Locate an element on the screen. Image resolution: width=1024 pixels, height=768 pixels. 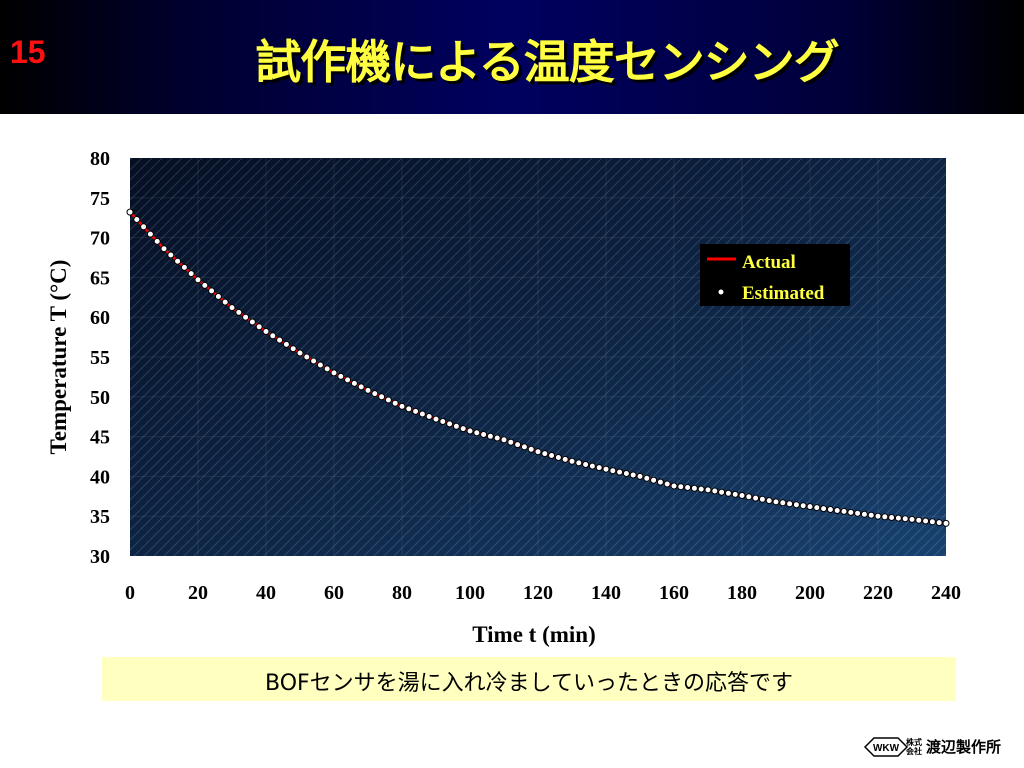
x-tick-label: 100 is located at coordinates (470, 593).